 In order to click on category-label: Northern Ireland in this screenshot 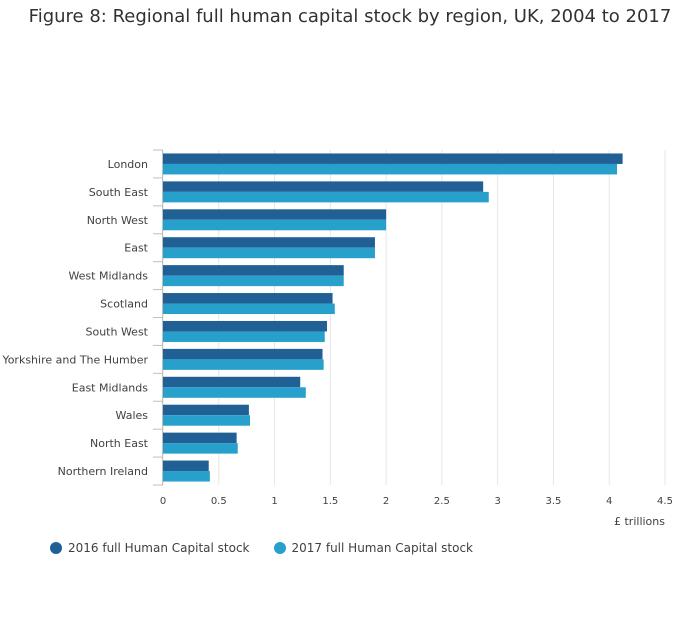, I will do `click(103, 471)`.